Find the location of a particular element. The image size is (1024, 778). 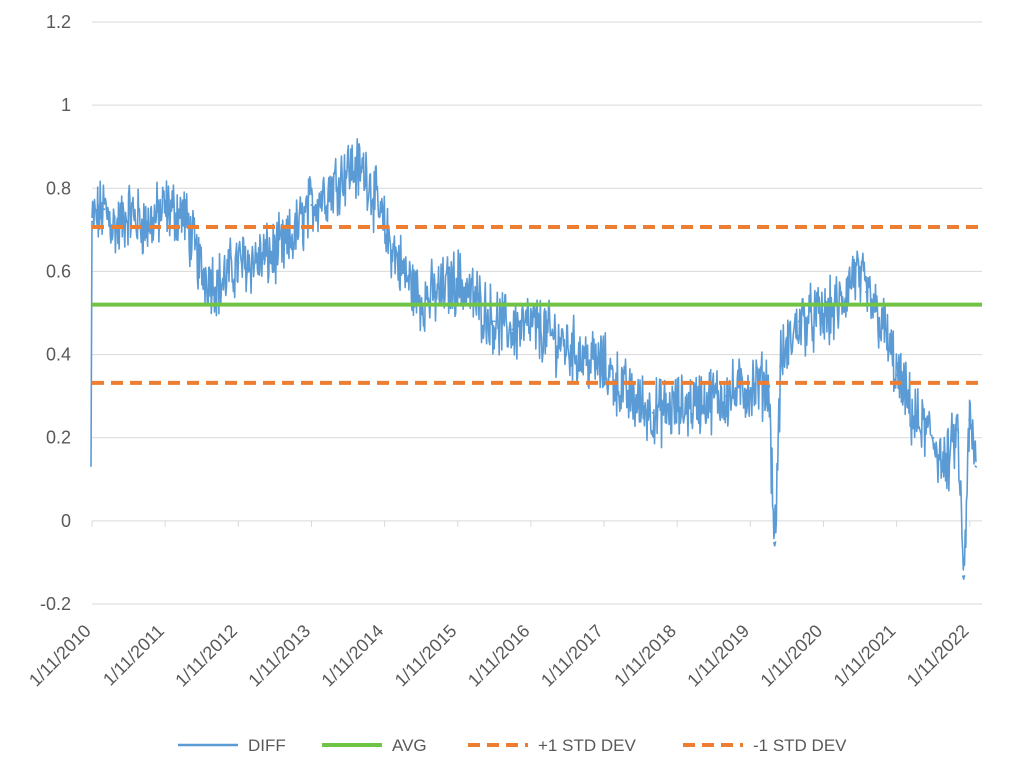

legend: DIFF AVG +1 STD DEV -1 STD DEV is located at coordinates (512, 745).